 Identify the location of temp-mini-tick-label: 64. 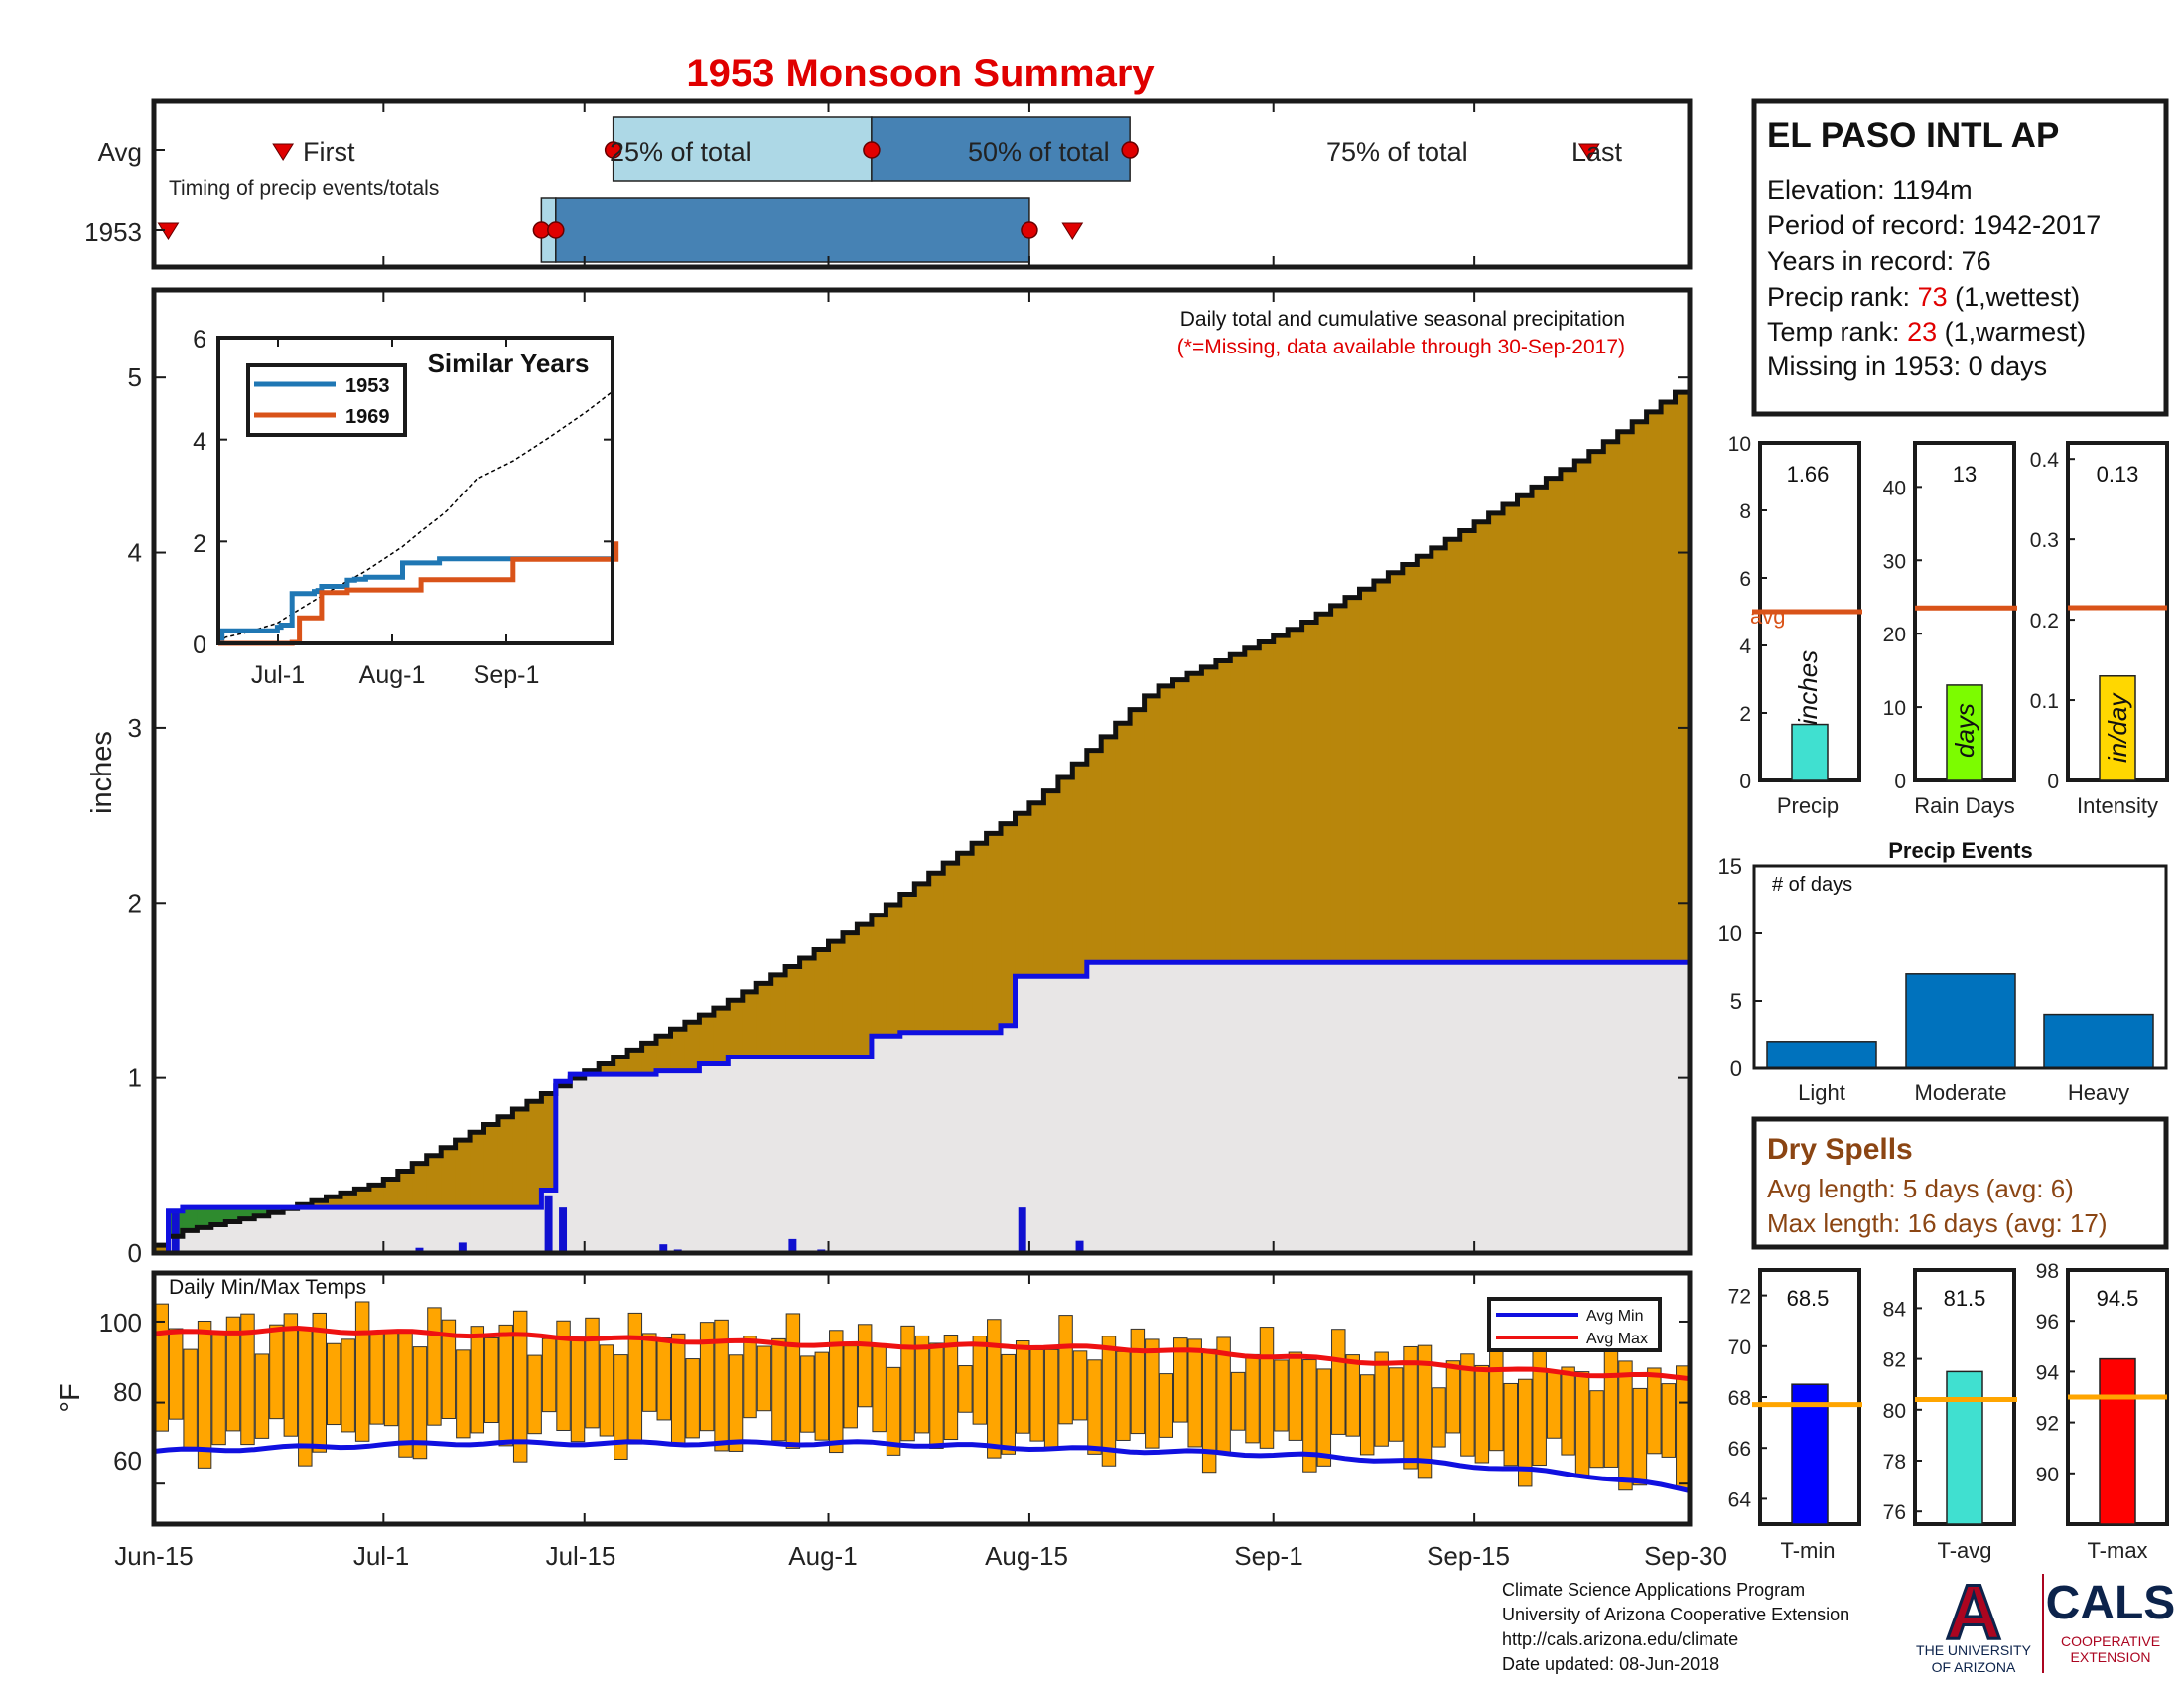
(1740, 1499).